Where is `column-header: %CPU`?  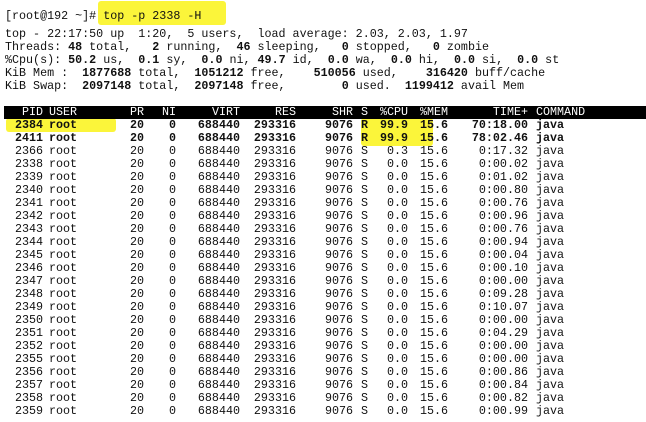 column-header: %CPU is located at coordinates (393, 112).